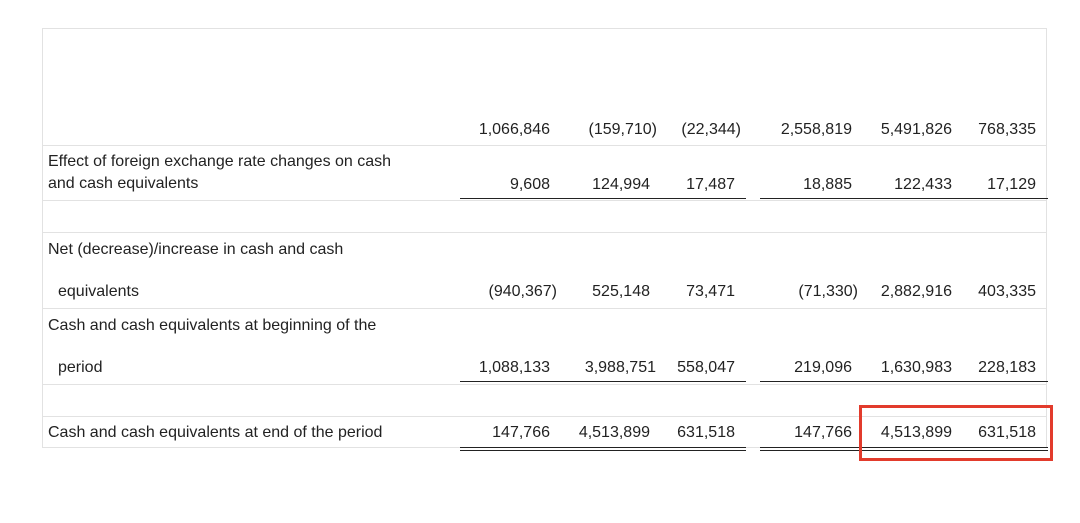 The image size is (1080, 523). I want to click on cell: (71,330), so click(828, 291).